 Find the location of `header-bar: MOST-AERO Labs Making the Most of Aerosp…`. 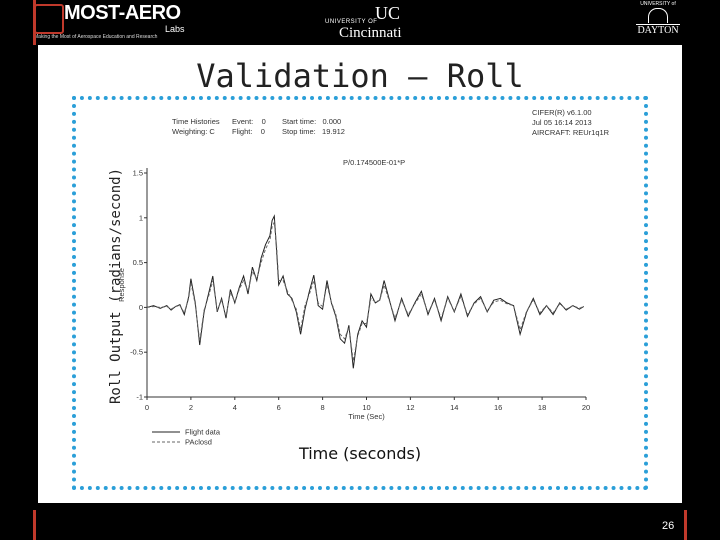

header-bar: MOST-AERO Labs Making the Most of Aerosp… is located at coordinates (360, 22).